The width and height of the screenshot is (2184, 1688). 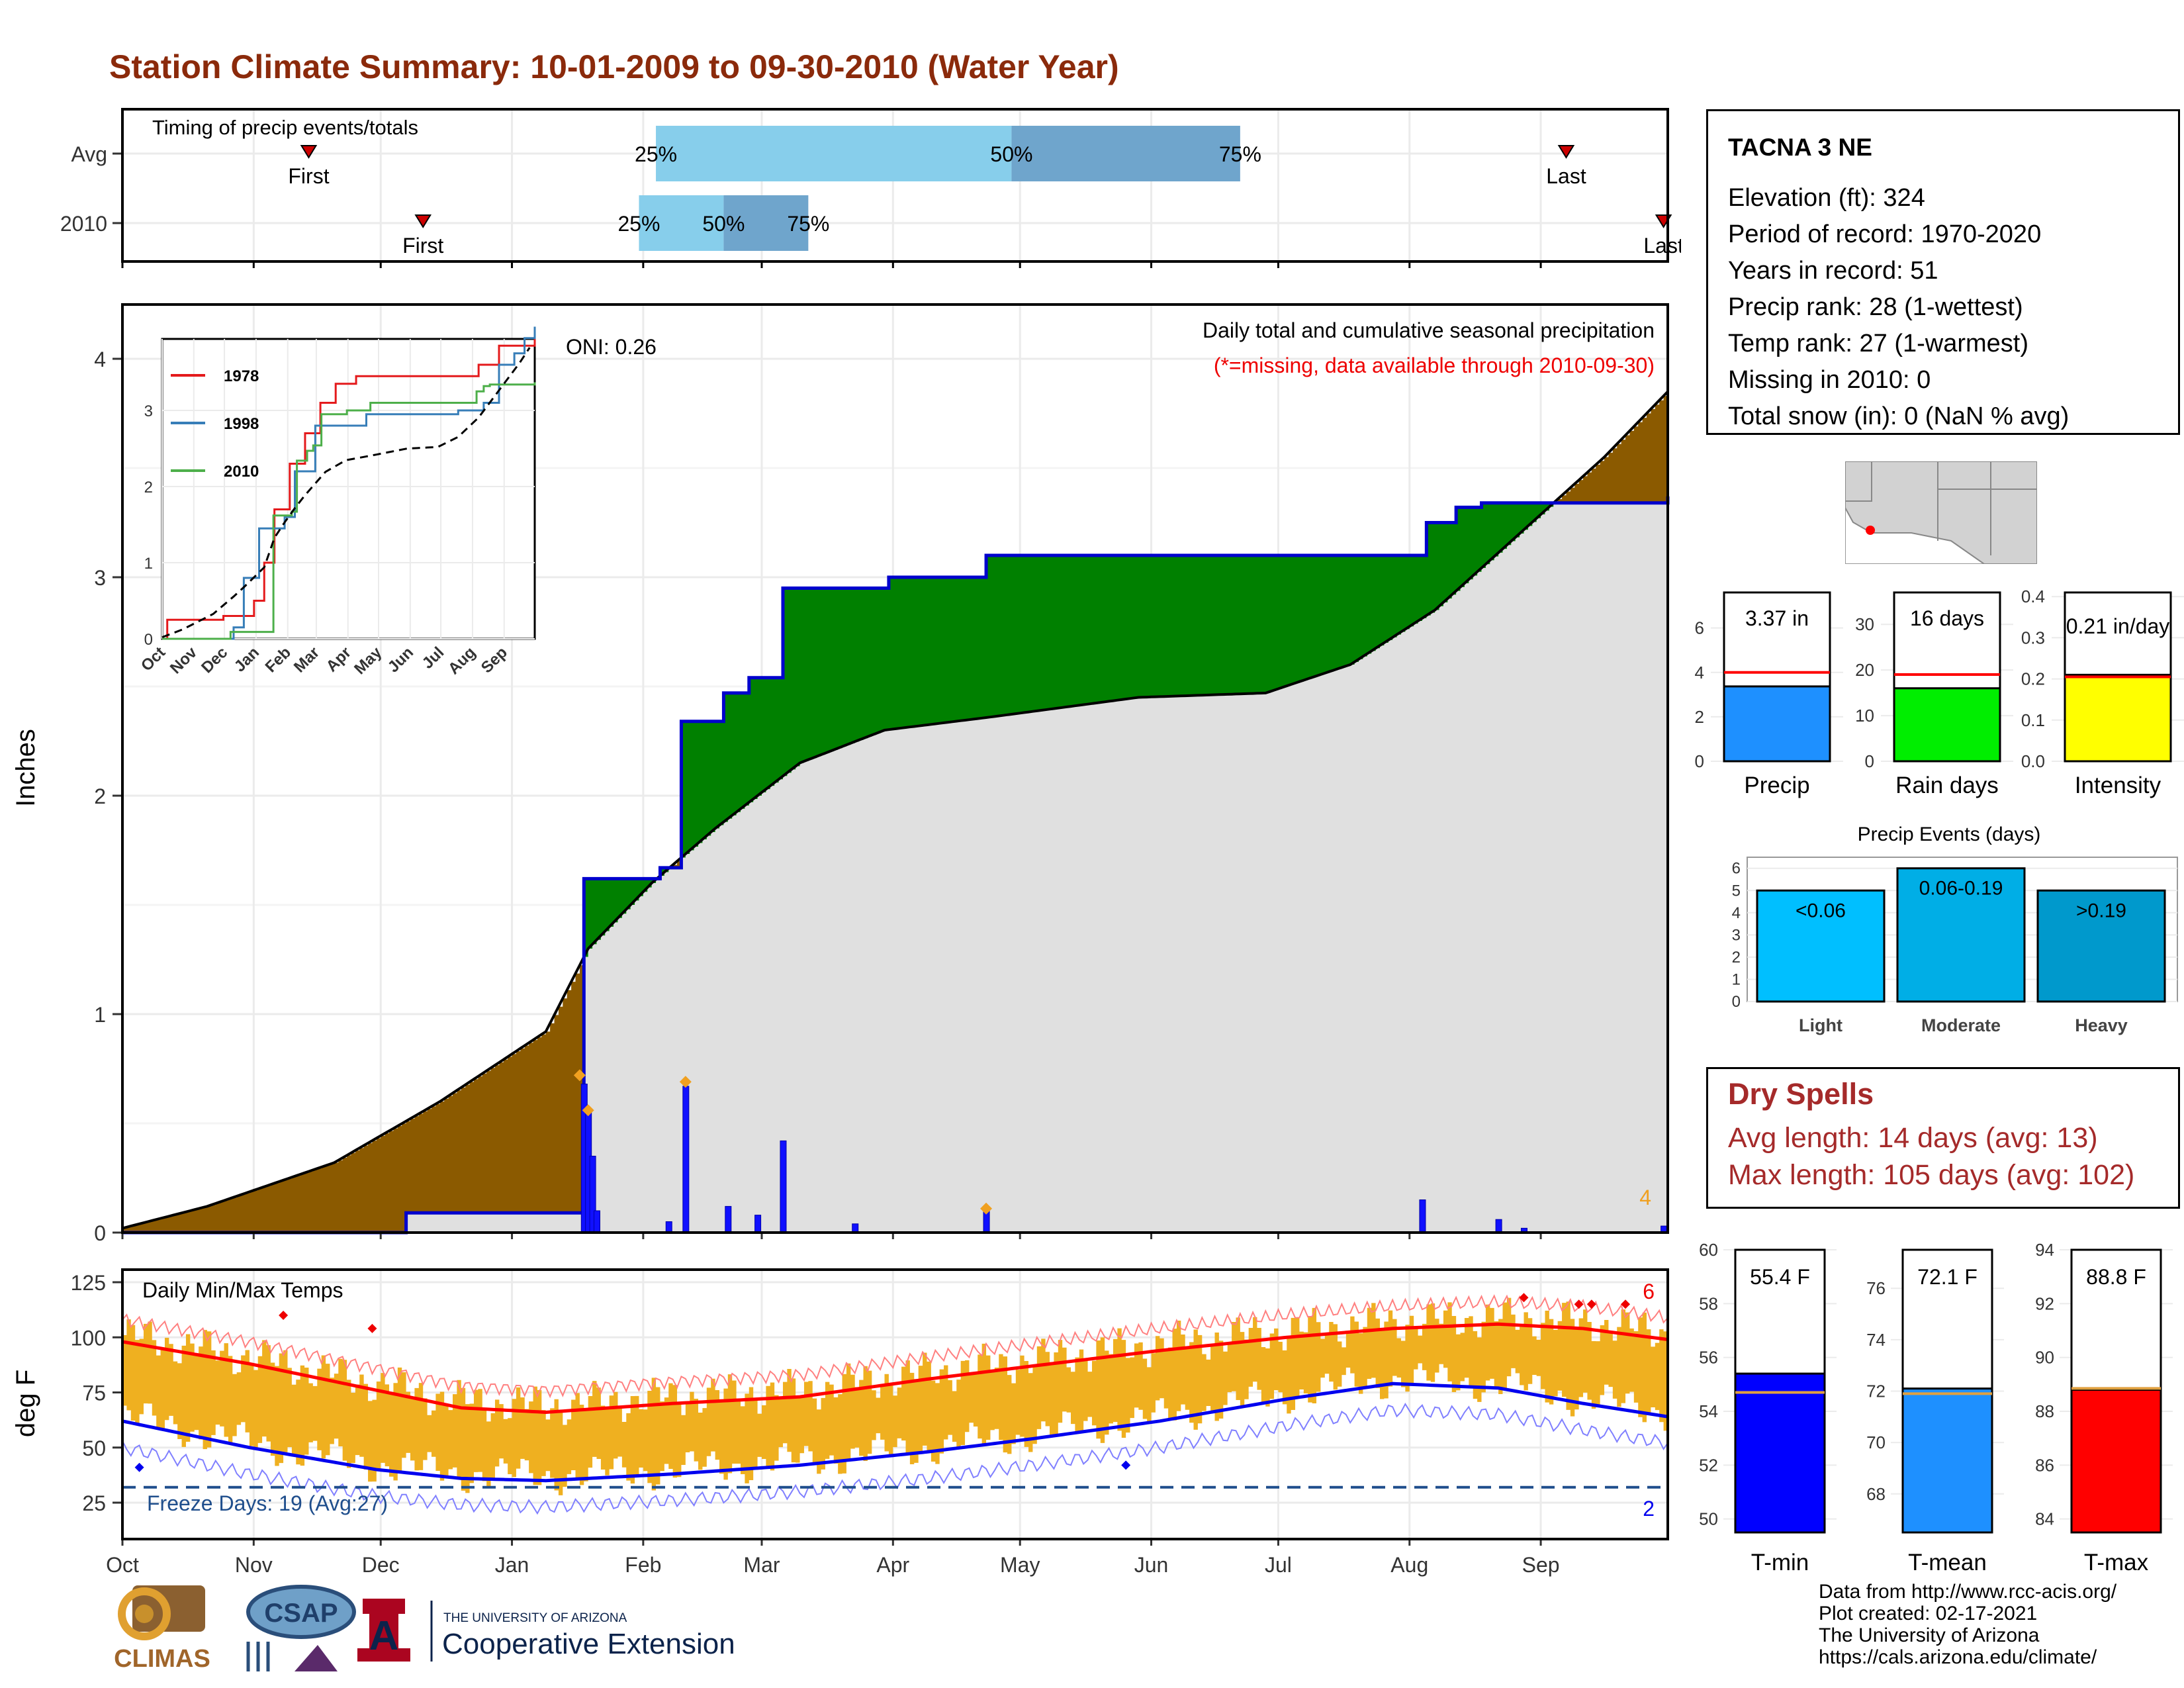 What do you see at coordinates (94, 1393) in the screenshot?
I see `temp-y-tick-label: 75` at bounding box center [94, 1393].